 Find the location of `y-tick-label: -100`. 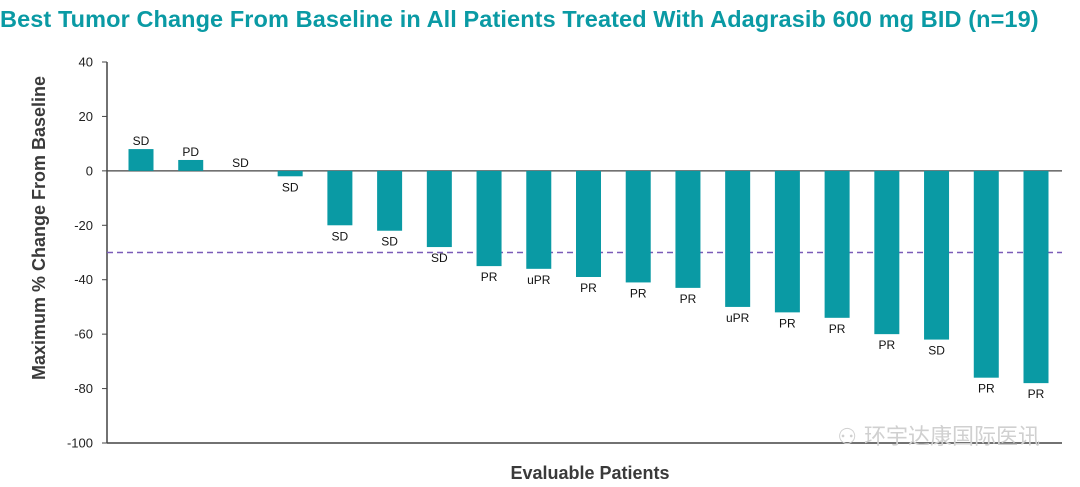

y-tick-label: -100 is located at coordinates (80, 443).